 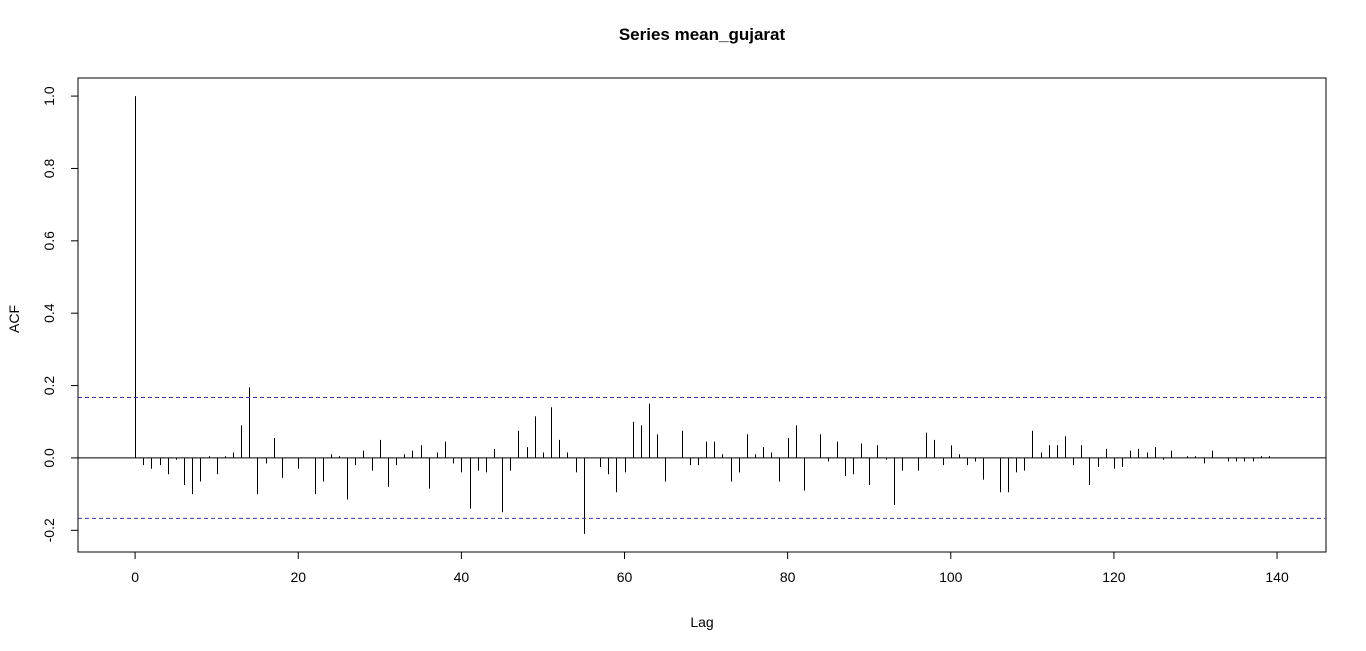 What do you see at coordinates (788, 577) in the screenshot?
I see `x-tick-label: 80` at bounding box center [788, 577].